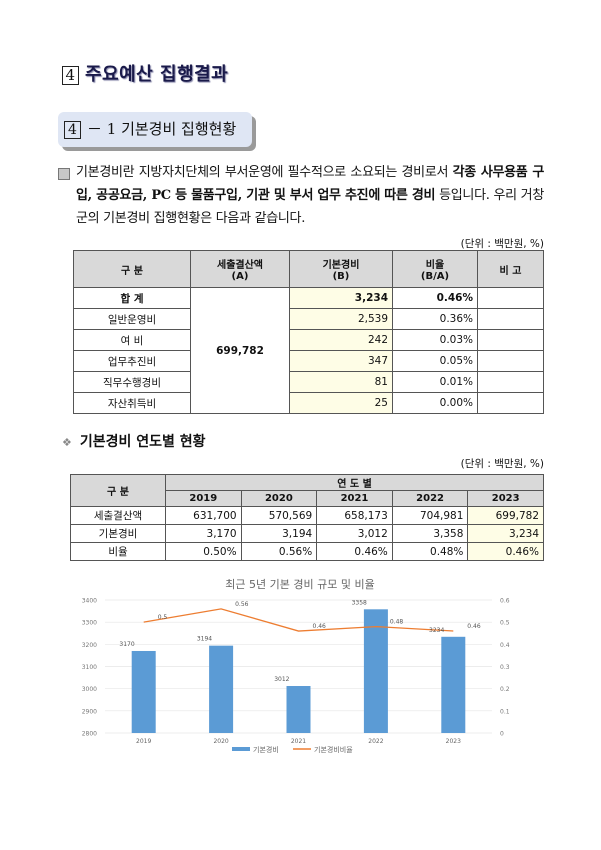 The image size is (601, 850). What do you see at coordinates (435, 361) in the screenshot?
I see `ratio-cell: 0.05%` at bounding box center [435, 361].